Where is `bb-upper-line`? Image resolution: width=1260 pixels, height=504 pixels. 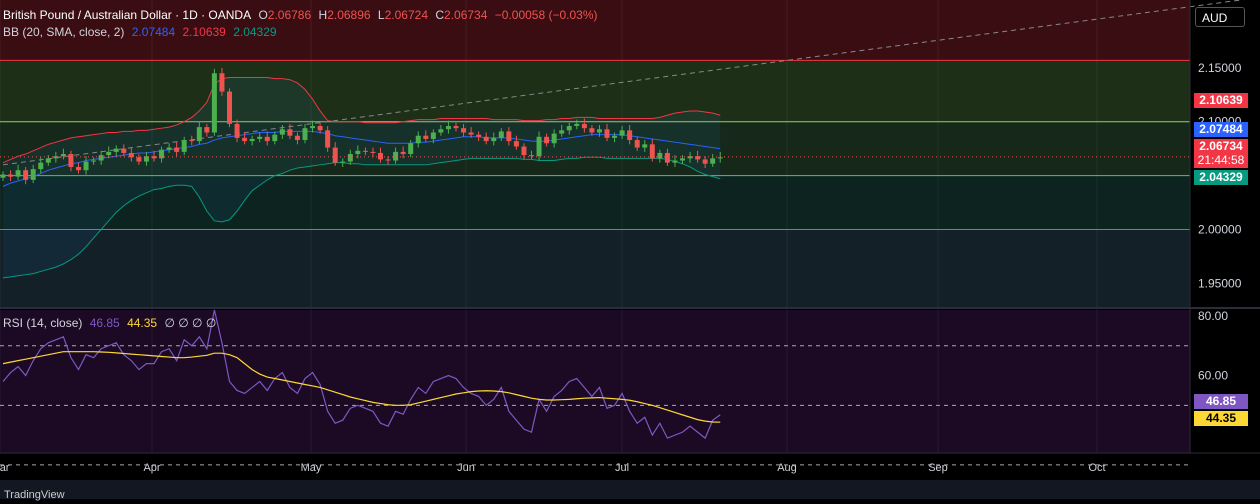 bb-upper-line is located at coordinates (361, 120).